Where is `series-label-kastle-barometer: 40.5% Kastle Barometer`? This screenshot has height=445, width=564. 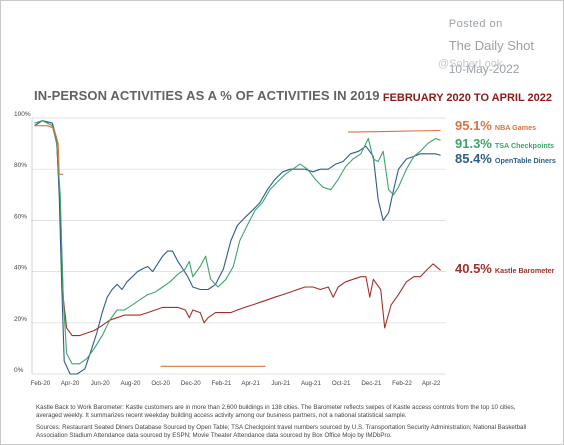 series-label-kastle-barometer: 40.5% Kastle Barometer is located at coordinates (505, 268).